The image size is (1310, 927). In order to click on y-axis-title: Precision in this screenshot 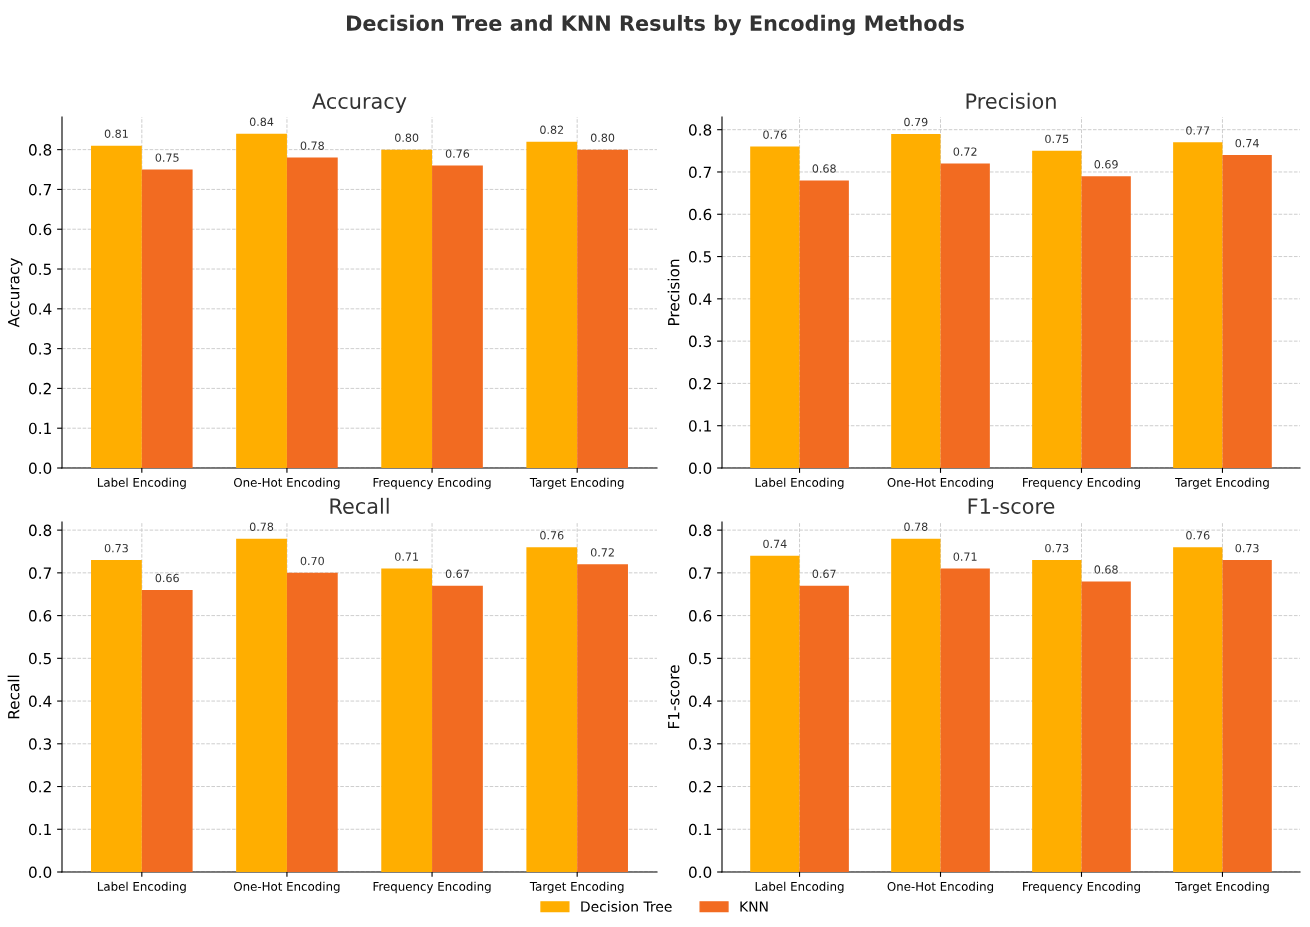, I will do `click(673, 292)`.